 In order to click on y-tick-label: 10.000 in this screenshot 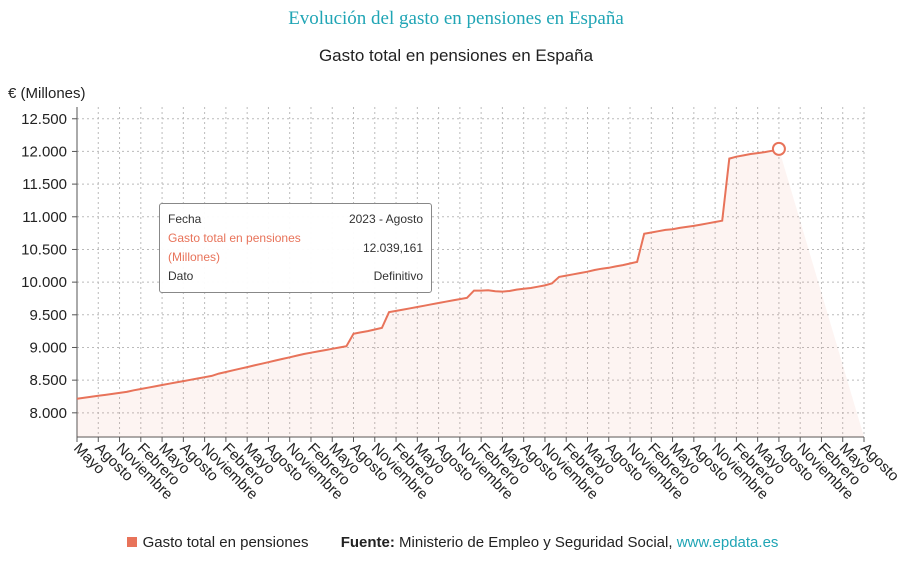, I will do `click(44, 282)`.